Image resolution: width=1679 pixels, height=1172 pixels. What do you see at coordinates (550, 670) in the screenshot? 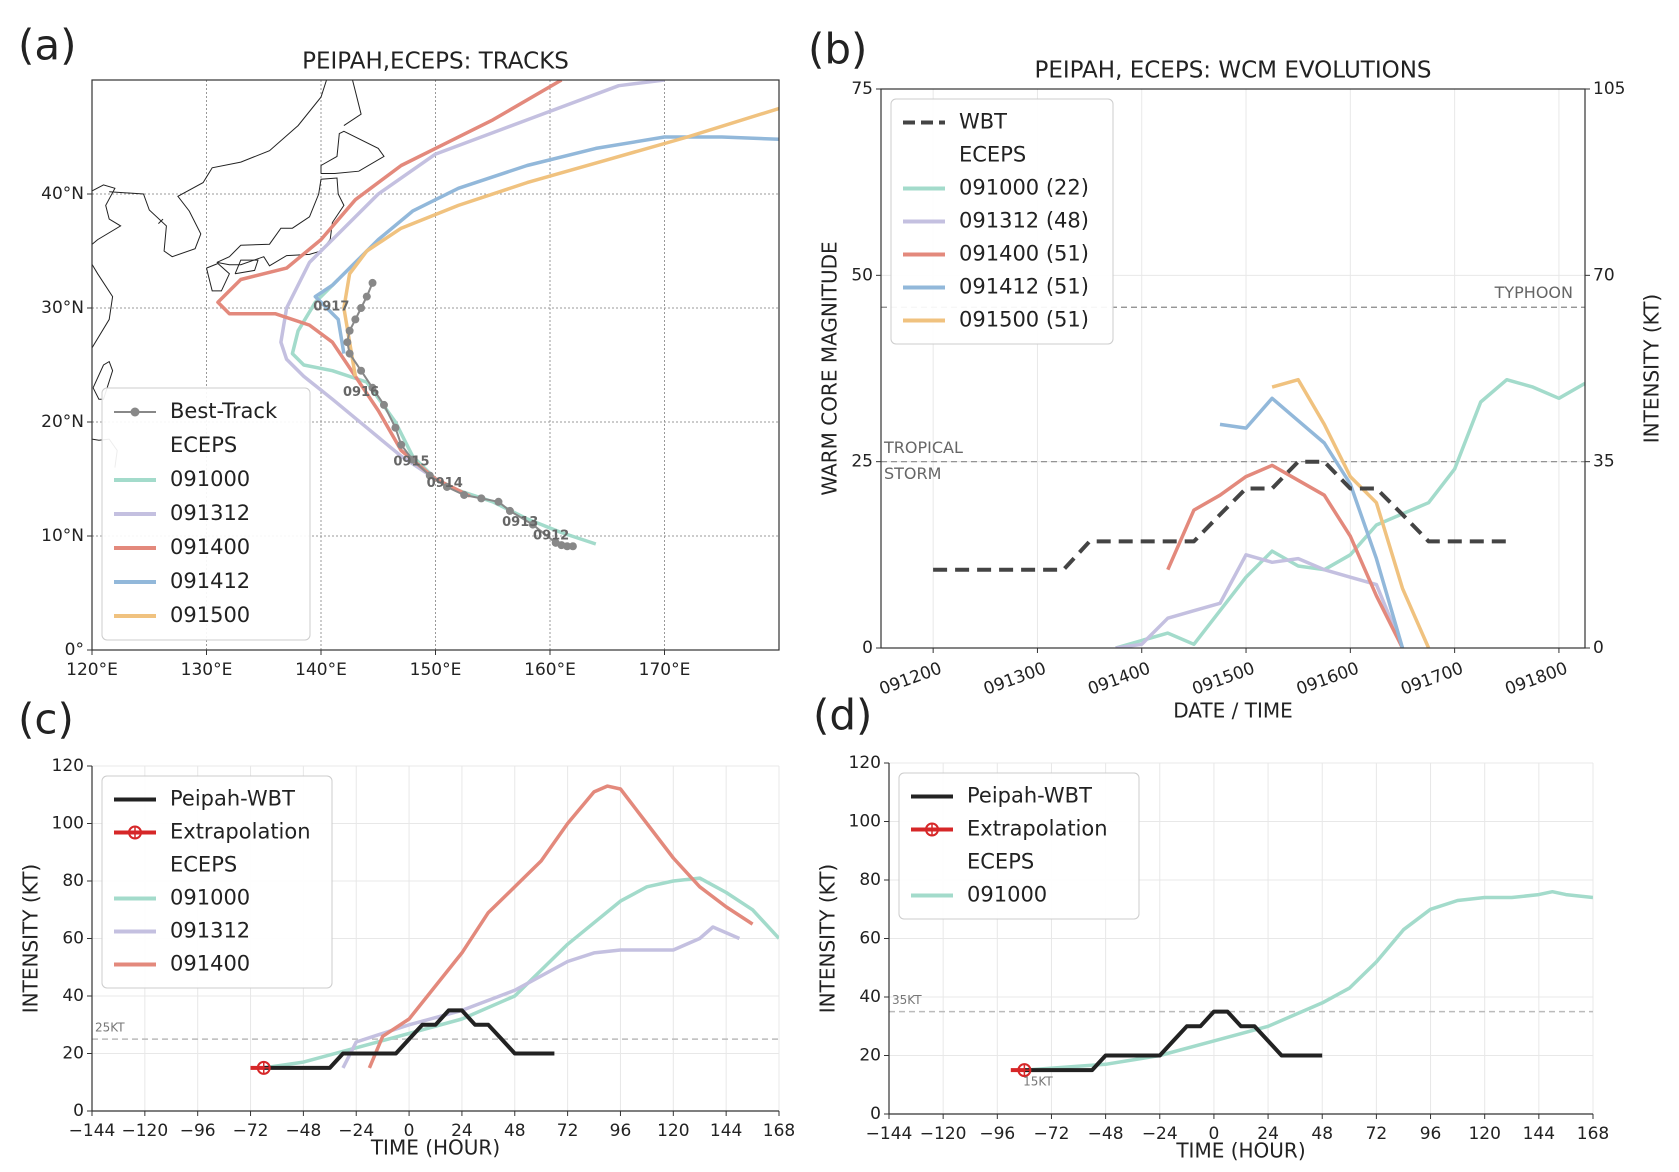
I see `x-tick-label: 160°E` at bounding box center [550, 670].